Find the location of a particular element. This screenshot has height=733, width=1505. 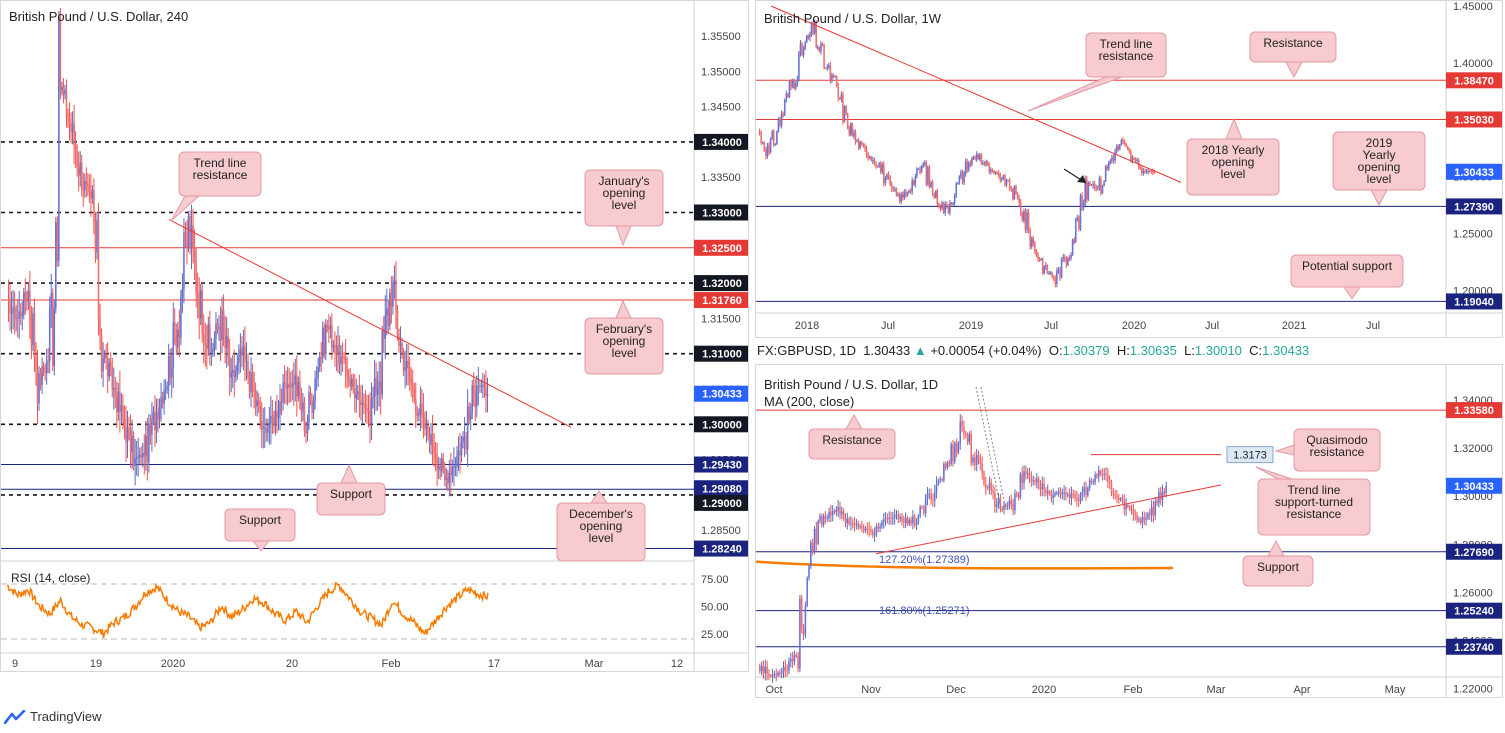

callout-support-upper-text: Support is located at coordinates (351, 494).